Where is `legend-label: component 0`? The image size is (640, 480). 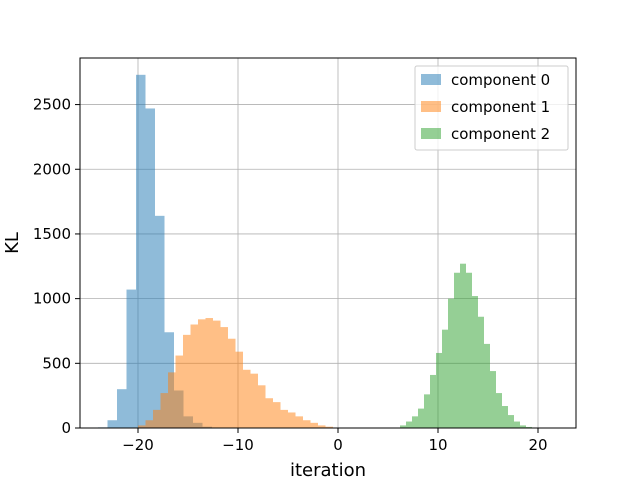 legend-label: component 0 is located at coordinates (500, 80).